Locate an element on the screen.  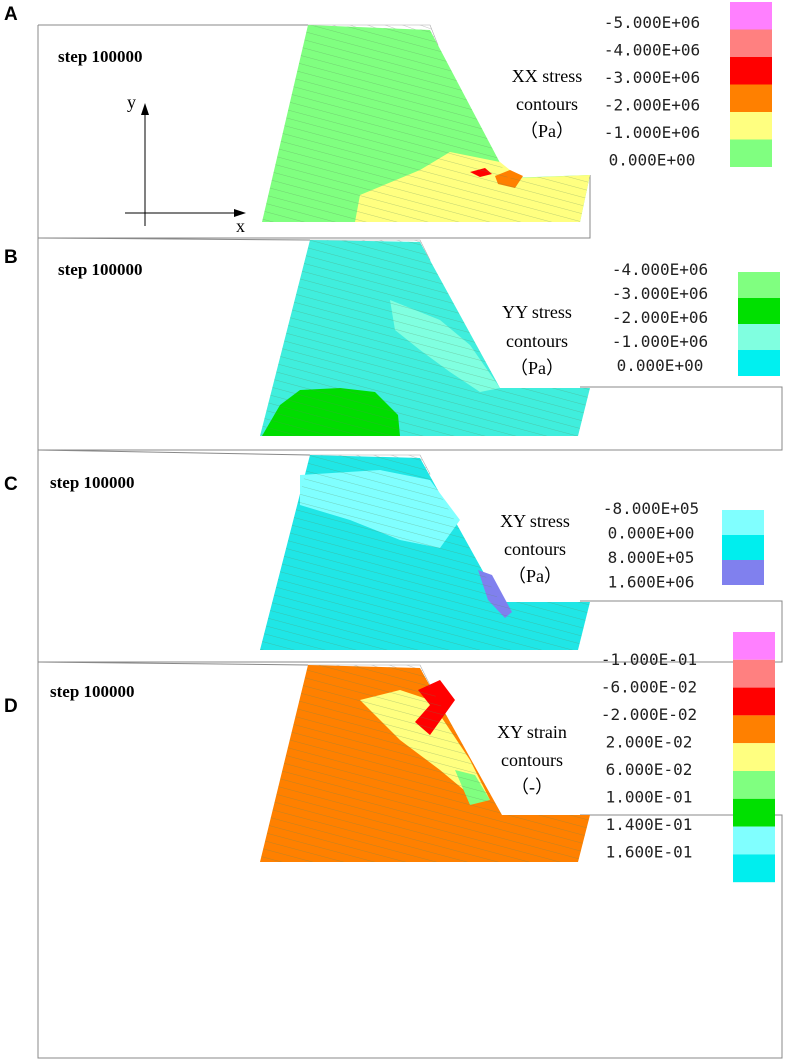
axis-arrows: y x is located at coordinates (185, 164).